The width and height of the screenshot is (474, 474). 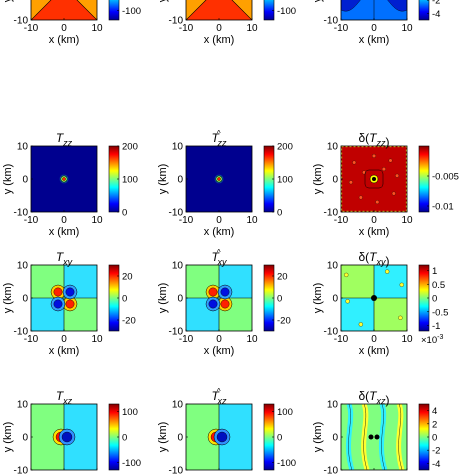 I want to click on center-dot, so click(x=374, y=298).